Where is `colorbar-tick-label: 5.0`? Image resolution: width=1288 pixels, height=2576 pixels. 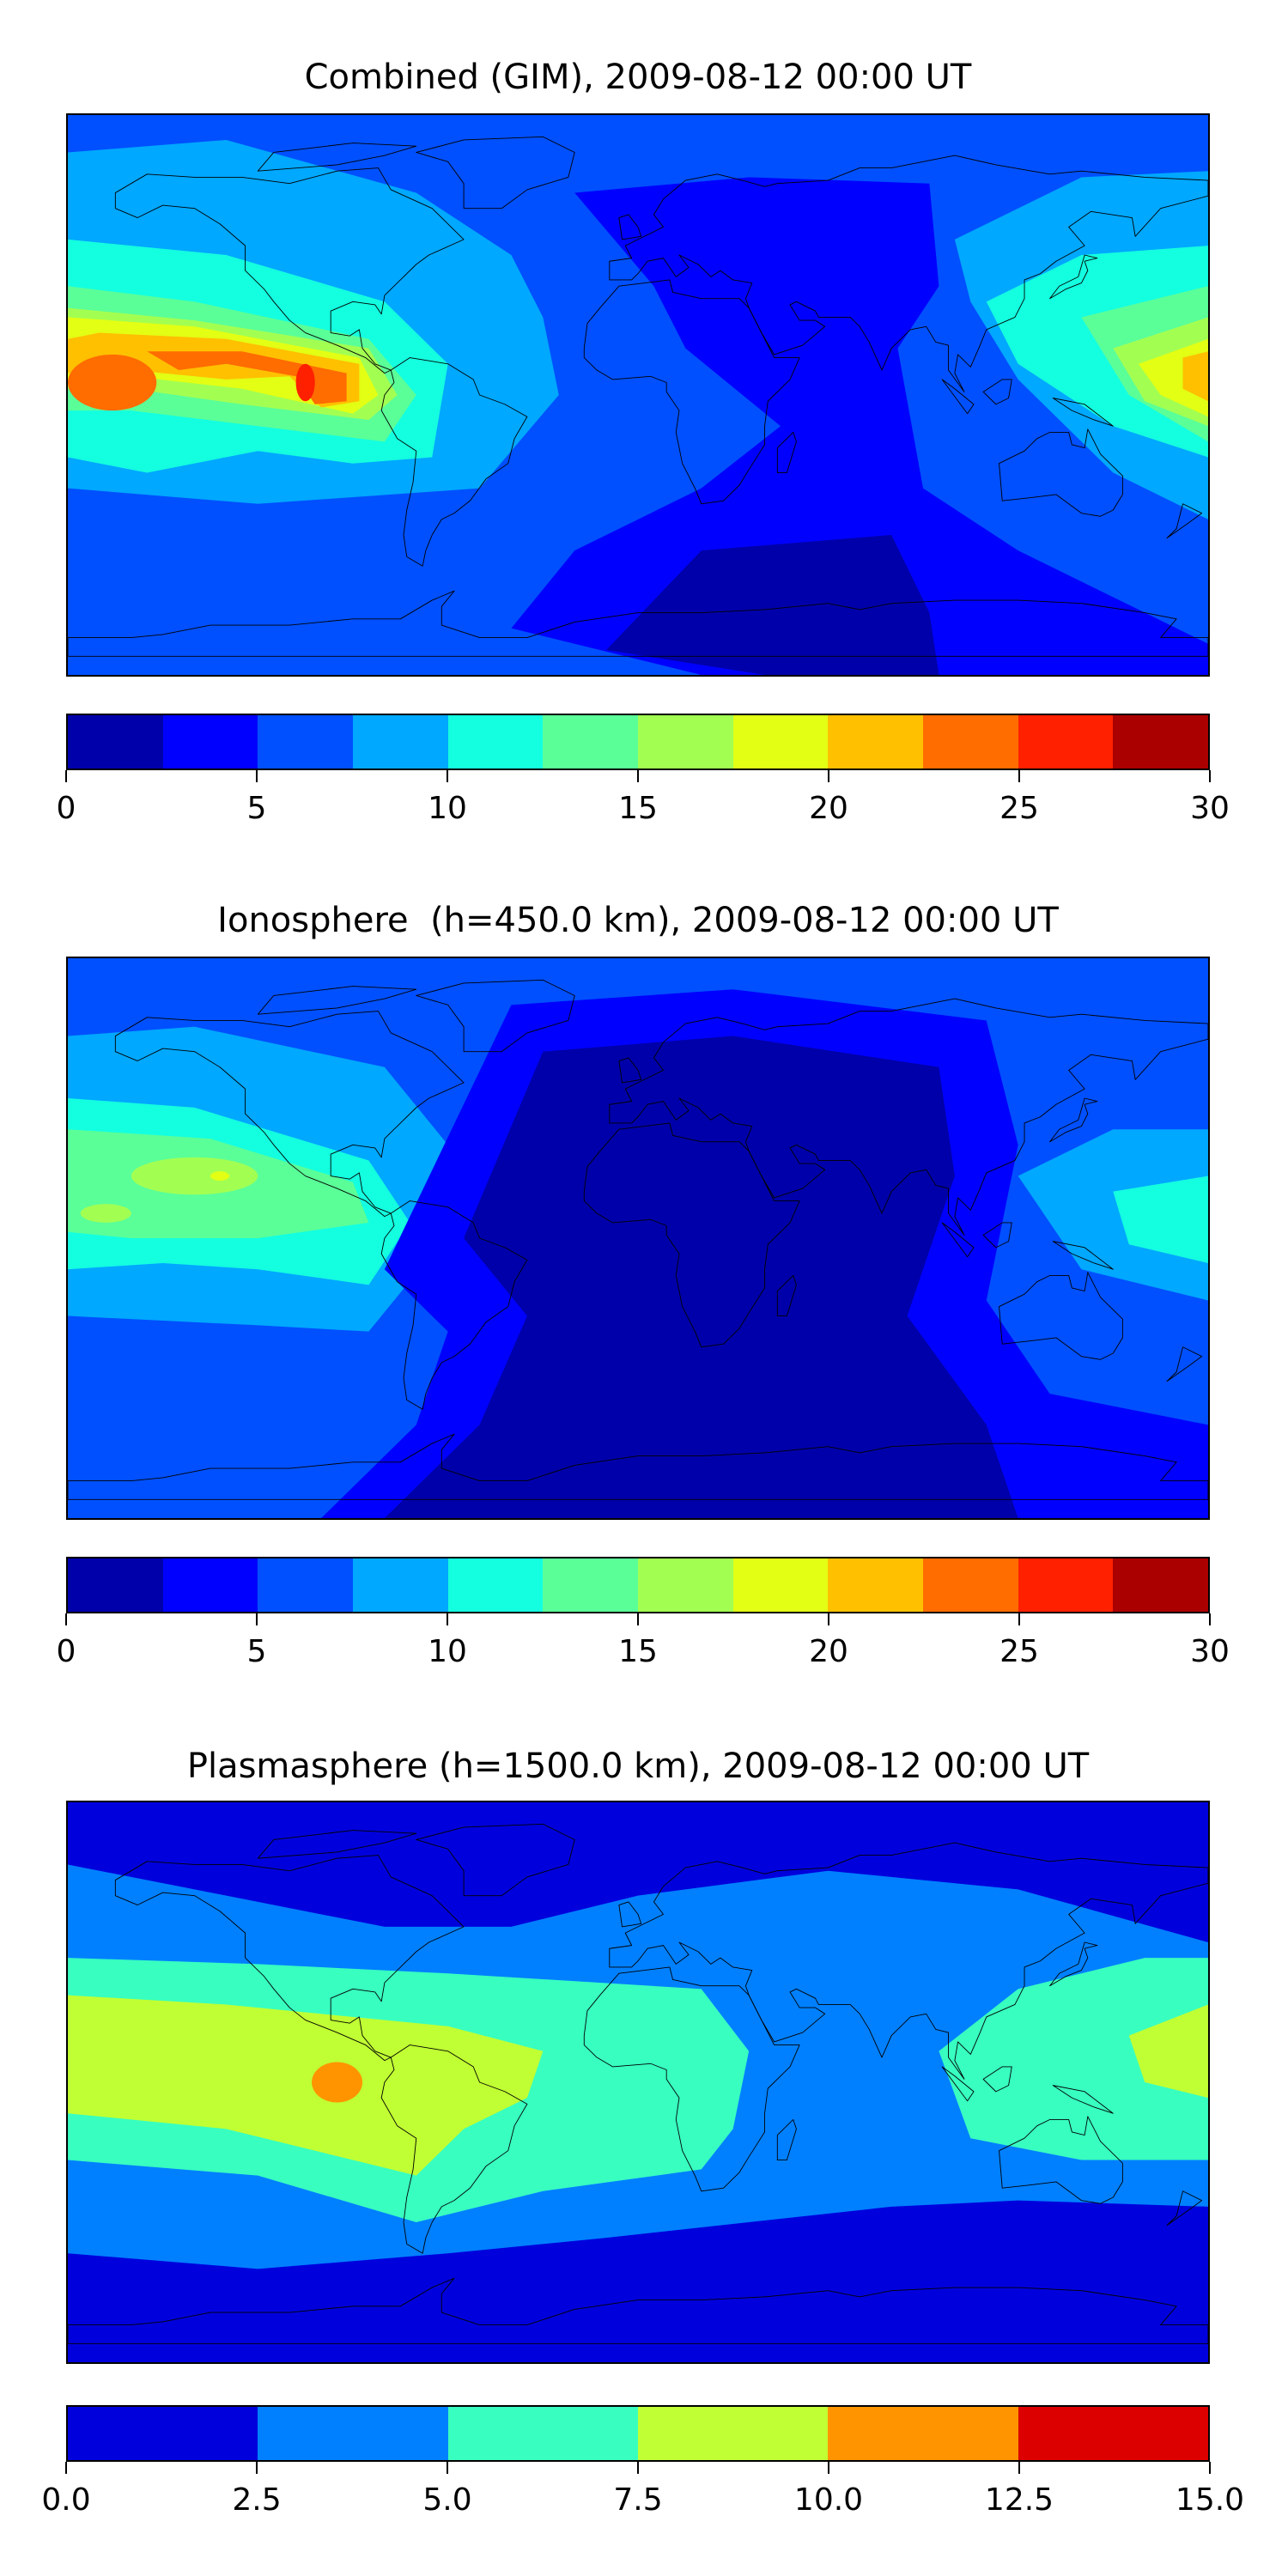
colorbar-tick-label: 5.0 is located at coordinates (447, 2500).